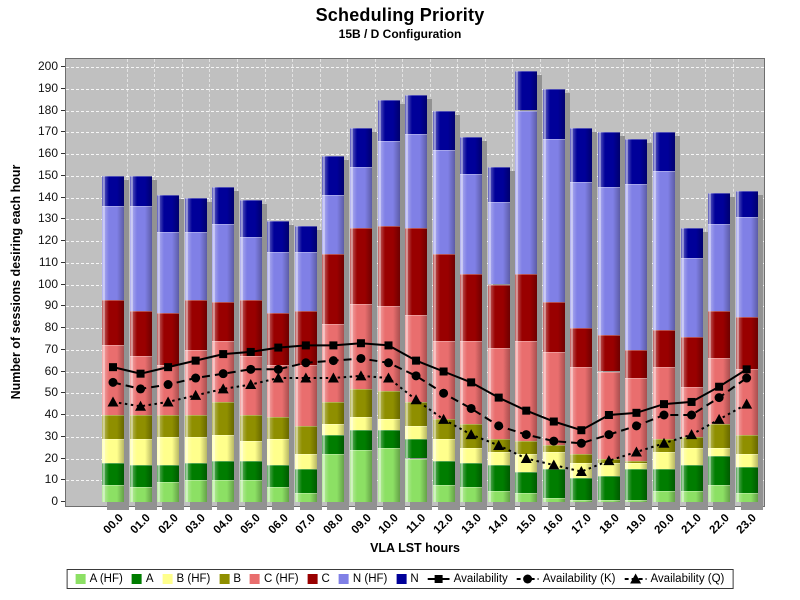  I want to click on legend-label: Availability (Q), so click(687, 579).